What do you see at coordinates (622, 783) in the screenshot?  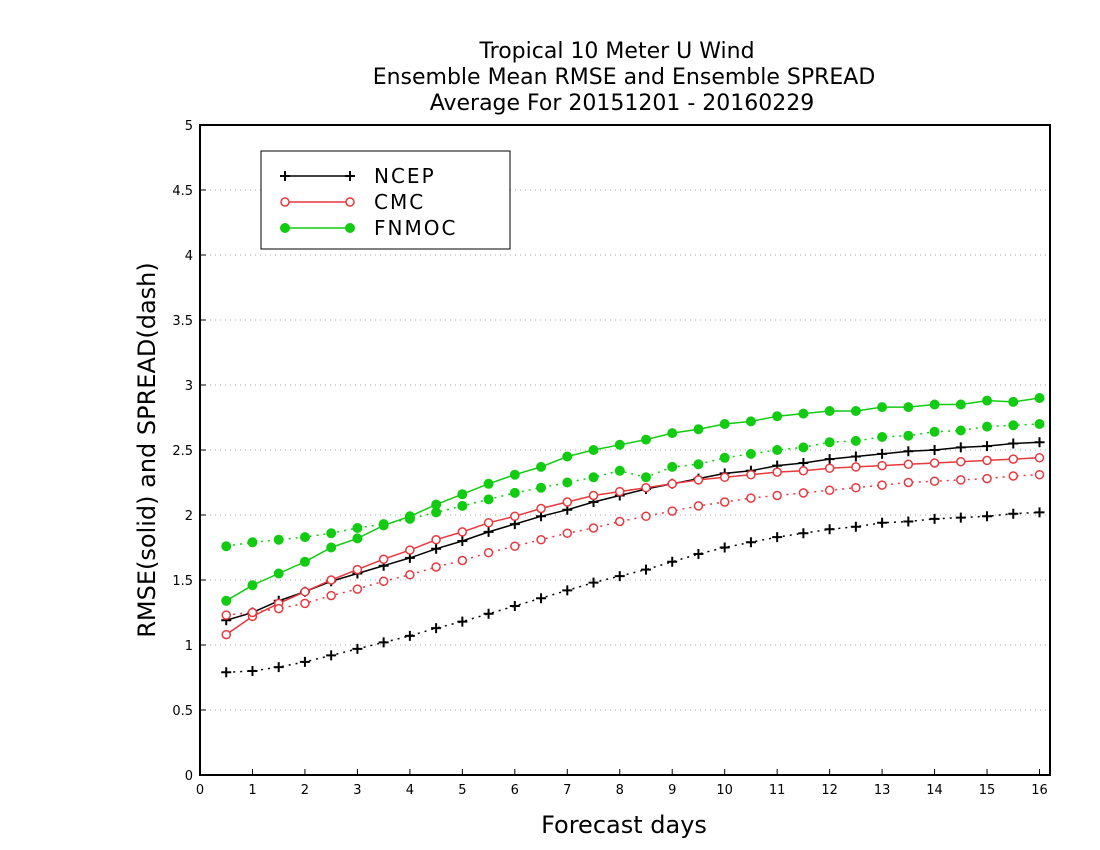 I see `x-axis: 0 1 2 3 4 5 6 7 8 9 10 11 12 13 14 15 16` at bounding box center [622, 783].